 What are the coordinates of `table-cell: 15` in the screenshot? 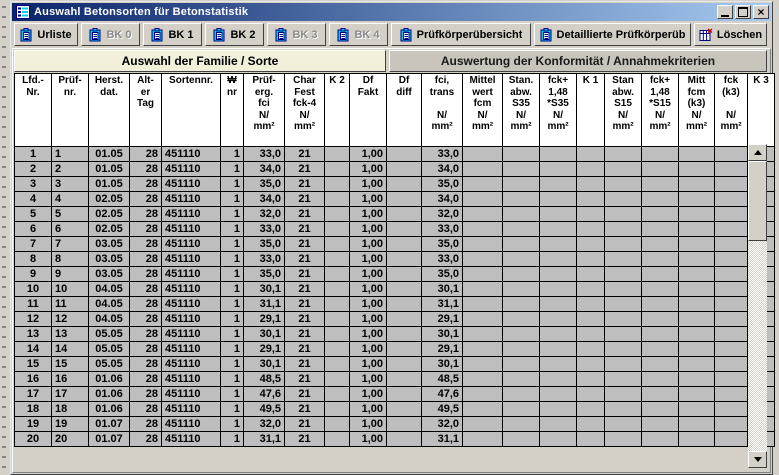 It's located at (33, 364).